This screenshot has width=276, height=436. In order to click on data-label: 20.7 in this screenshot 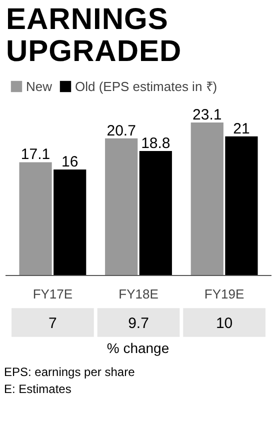, I will do `click(121, 131)`.